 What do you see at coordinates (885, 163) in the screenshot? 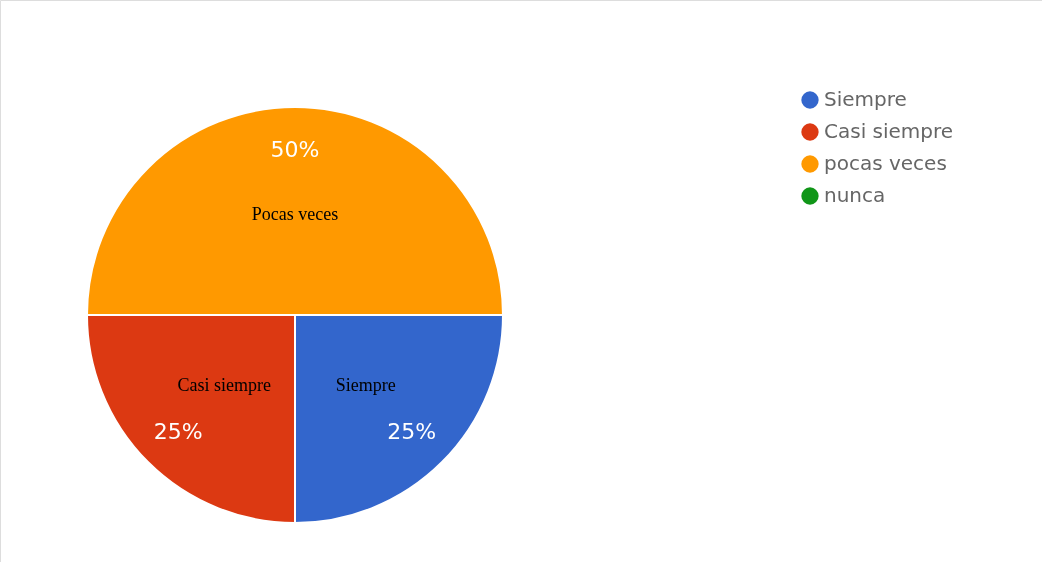
I see `legend-label: pocas veces` at bounding box center [885, 163].